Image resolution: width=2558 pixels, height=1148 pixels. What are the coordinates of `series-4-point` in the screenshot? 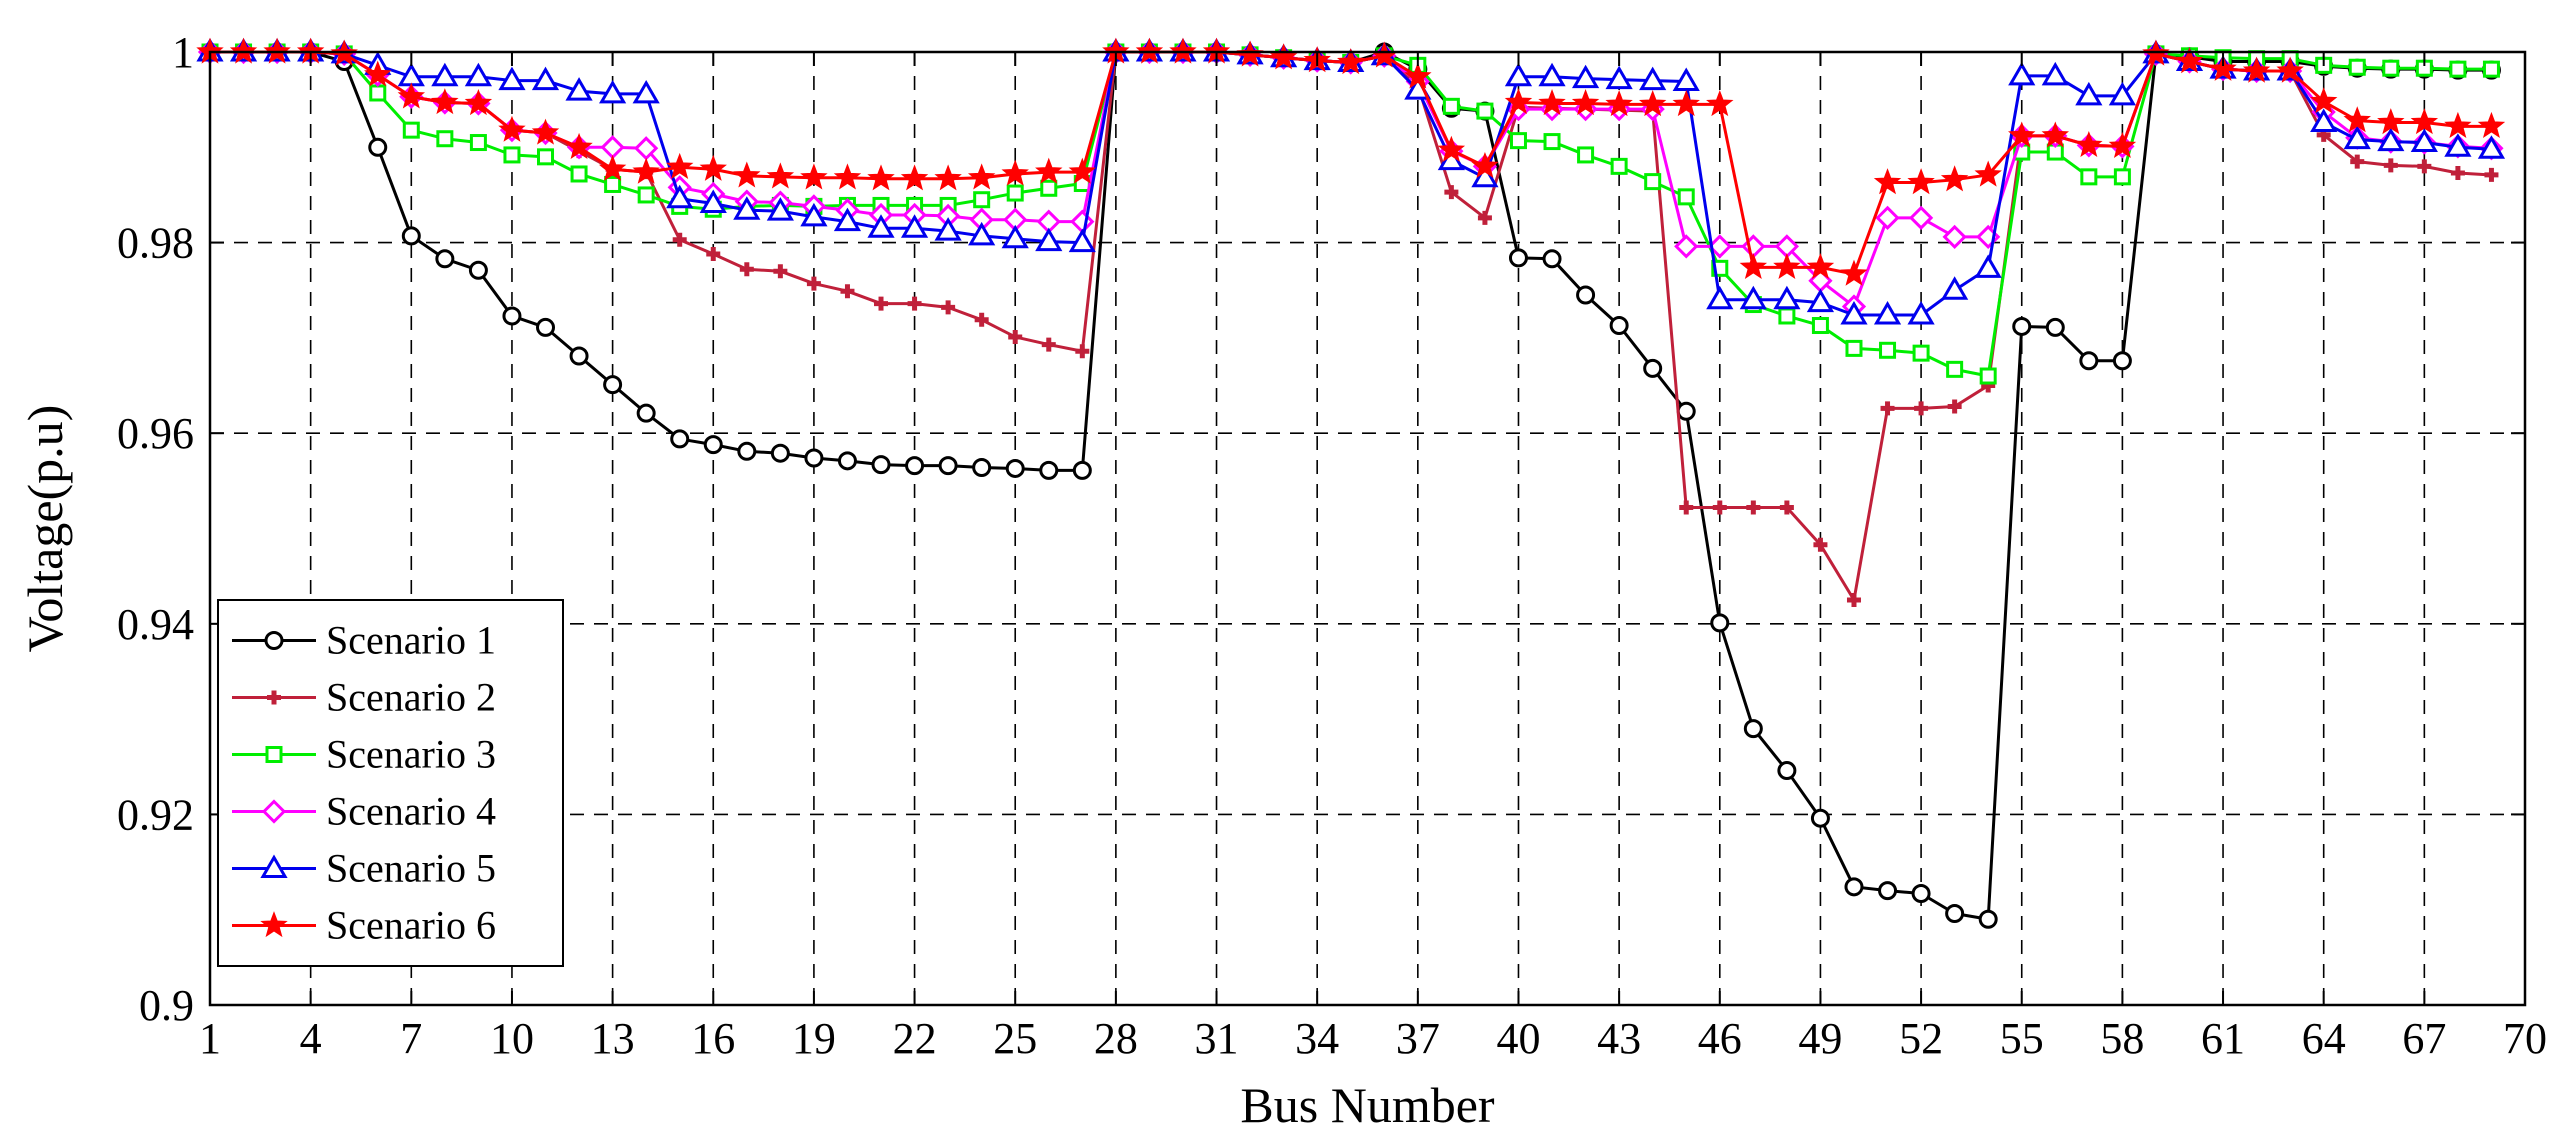 It's located at (1686, 246).